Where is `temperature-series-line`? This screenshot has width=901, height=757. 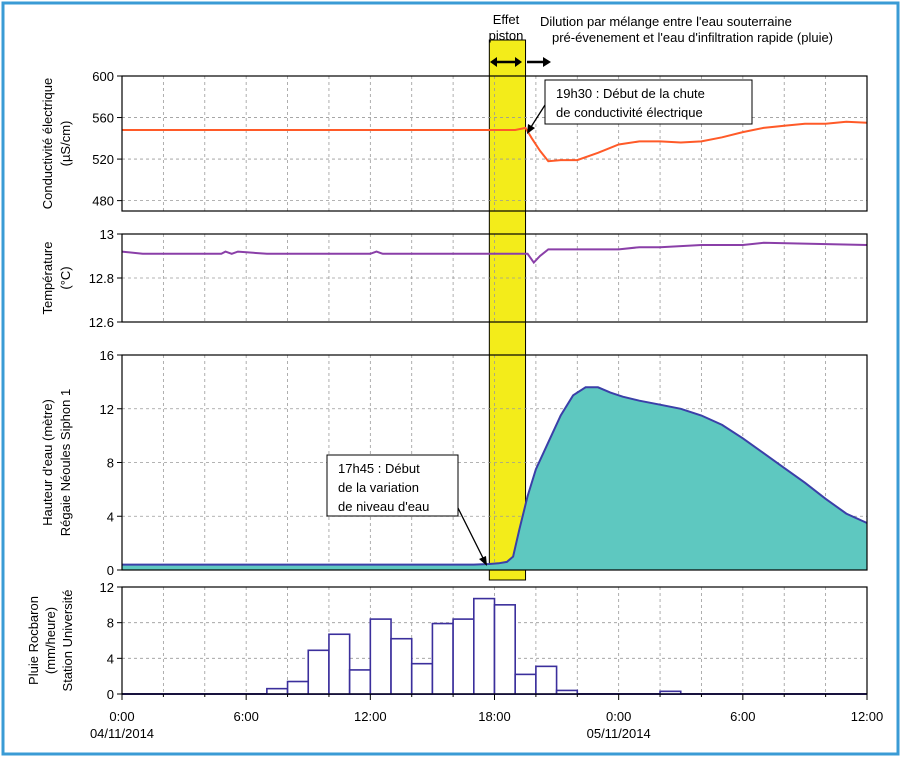 temperature-series-line is located at coordinates (494, 253).